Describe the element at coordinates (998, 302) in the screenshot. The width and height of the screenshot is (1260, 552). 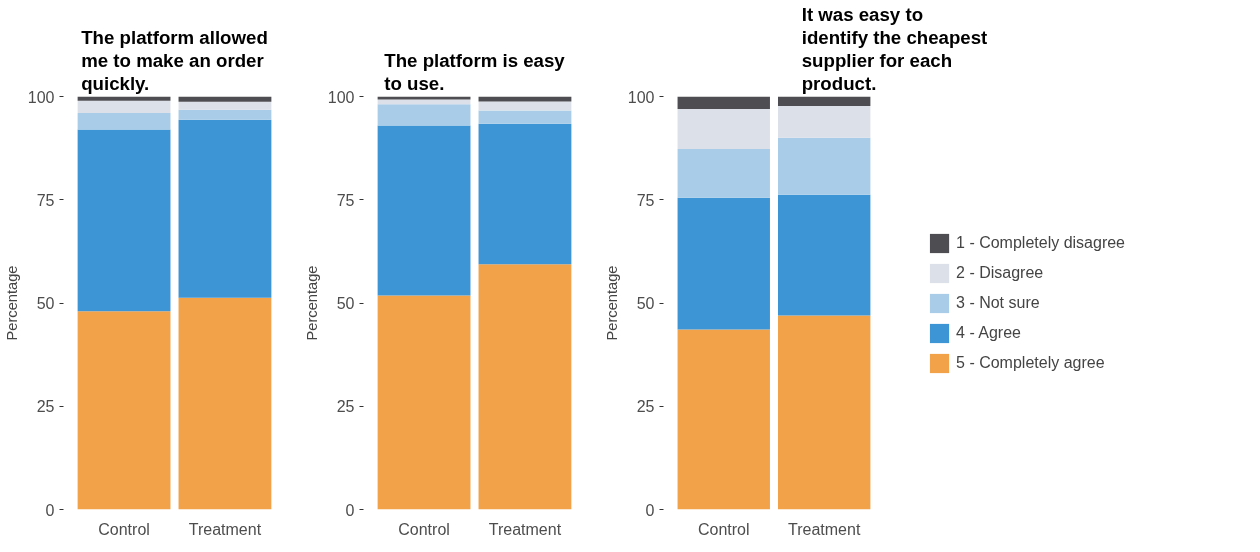
I see `legend-label: 3 - Not sure` at that location.